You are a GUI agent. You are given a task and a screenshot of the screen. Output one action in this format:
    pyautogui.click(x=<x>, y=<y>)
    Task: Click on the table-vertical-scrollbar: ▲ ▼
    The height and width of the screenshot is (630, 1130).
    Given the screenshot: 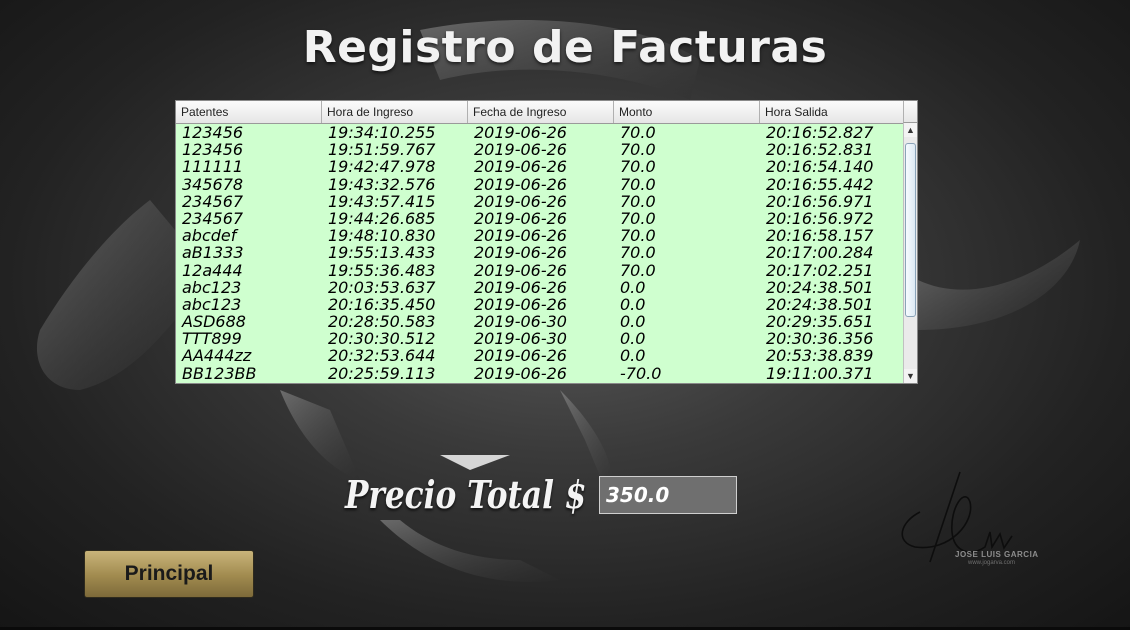 What is the action you would take?
    pyautogui.click(x=910, y=253)
    